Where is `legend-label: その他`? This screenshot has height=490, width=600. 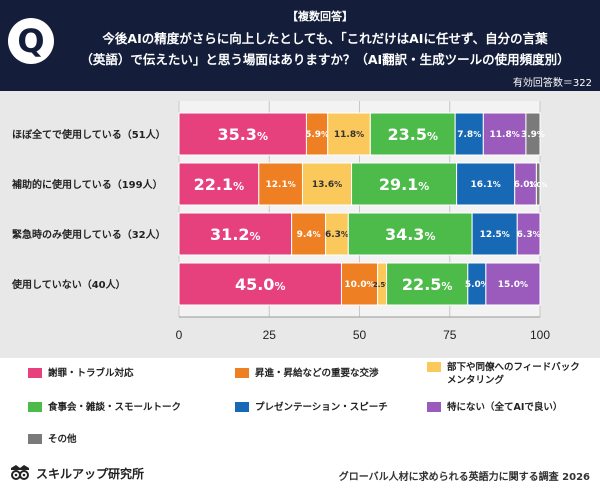 legend-label: その他 is located at coordinates (62, 439).